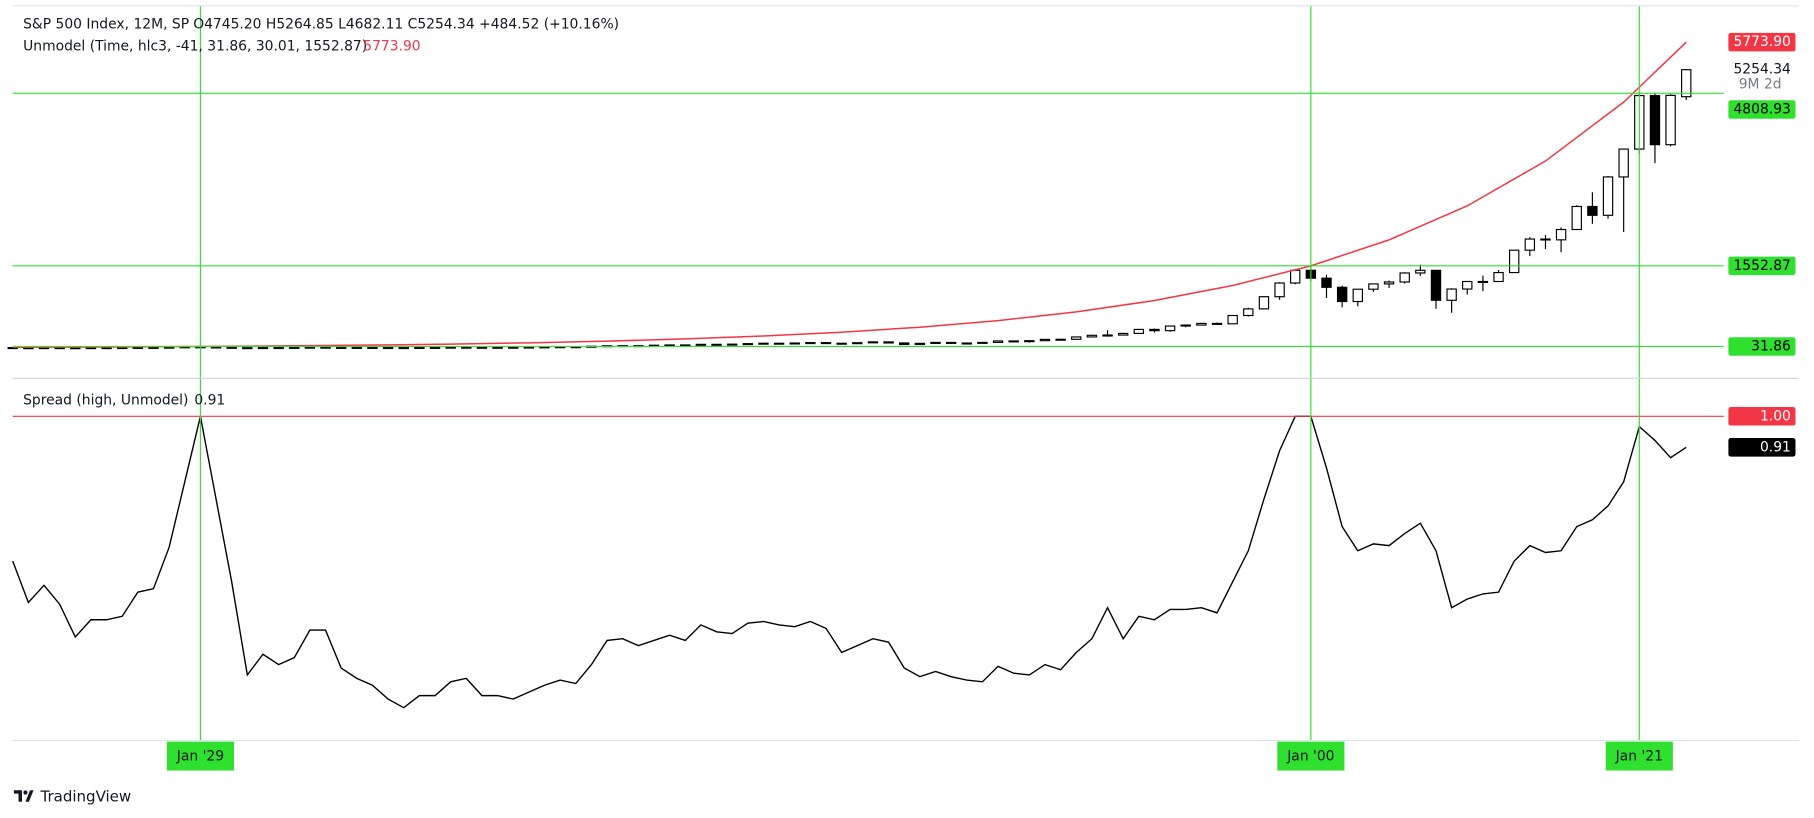 The width and height of the screenshot is (1814, 818). Describe the element at coordinates (72, 797) in the screenshot. I see `brand-logo: TradingView` at that location.